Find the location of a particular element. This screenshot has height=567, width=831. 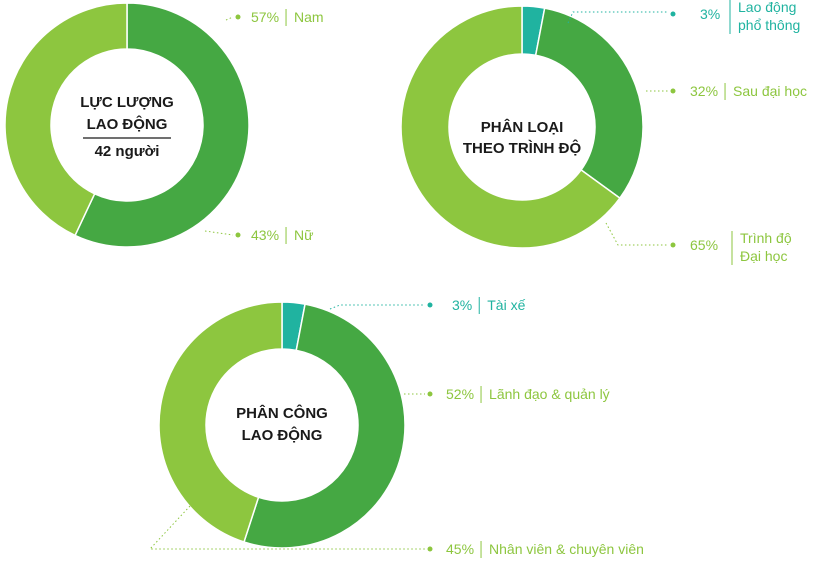

center-title-line: LỰC LƯỢNG is located at coordinates (127, 102).